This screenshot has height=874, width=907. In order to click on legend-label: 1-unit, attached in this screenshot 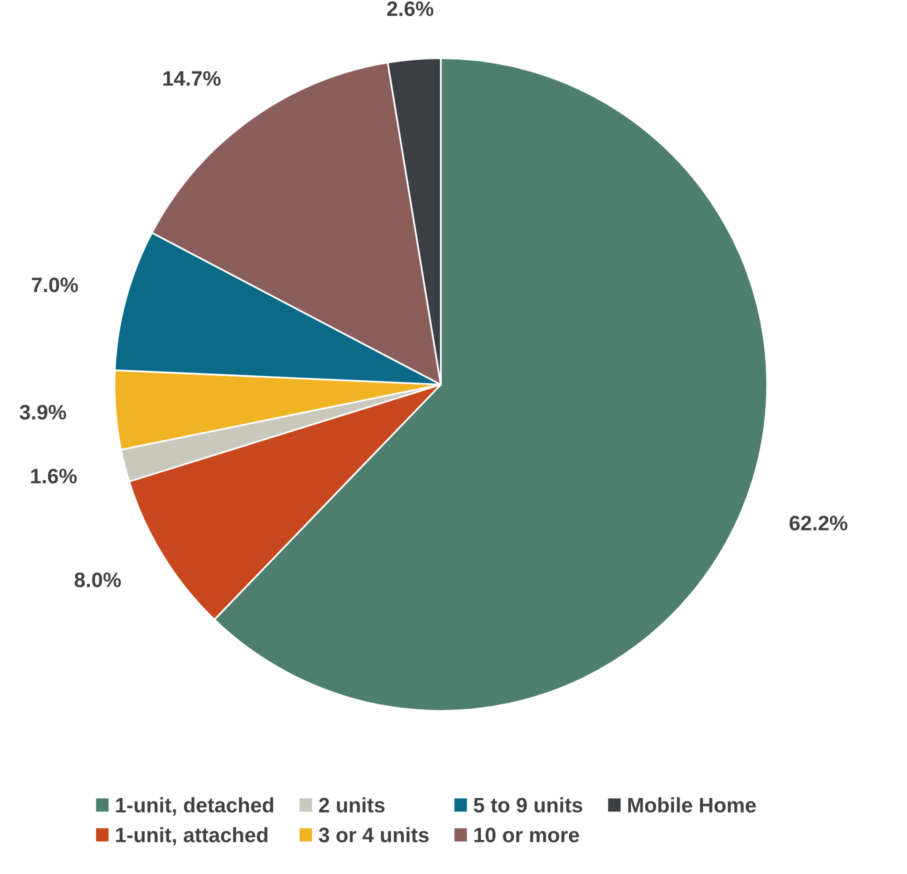, I will do `click(192, 836)`.